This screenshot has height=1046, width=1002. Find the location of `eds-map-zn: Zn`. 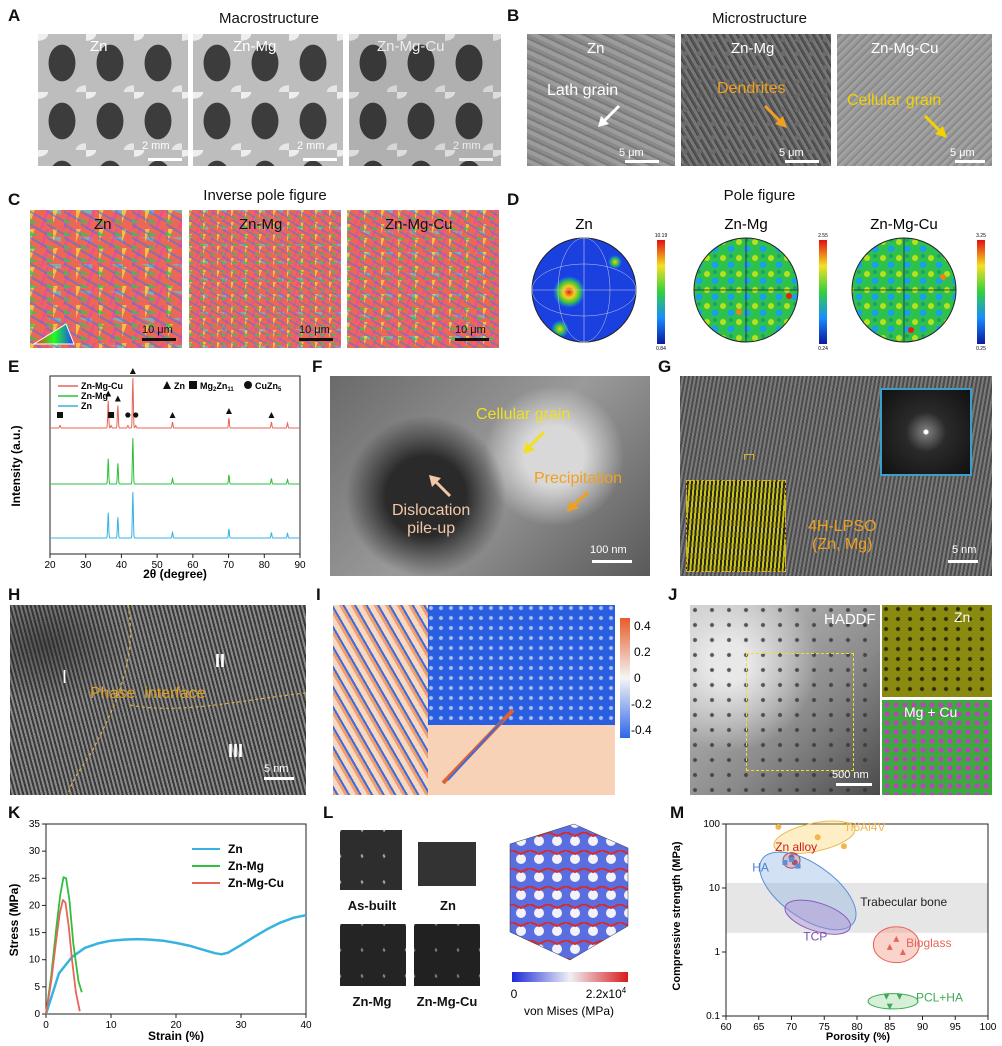

eds-map-zn: Zn is located at coordinates (937, 651).